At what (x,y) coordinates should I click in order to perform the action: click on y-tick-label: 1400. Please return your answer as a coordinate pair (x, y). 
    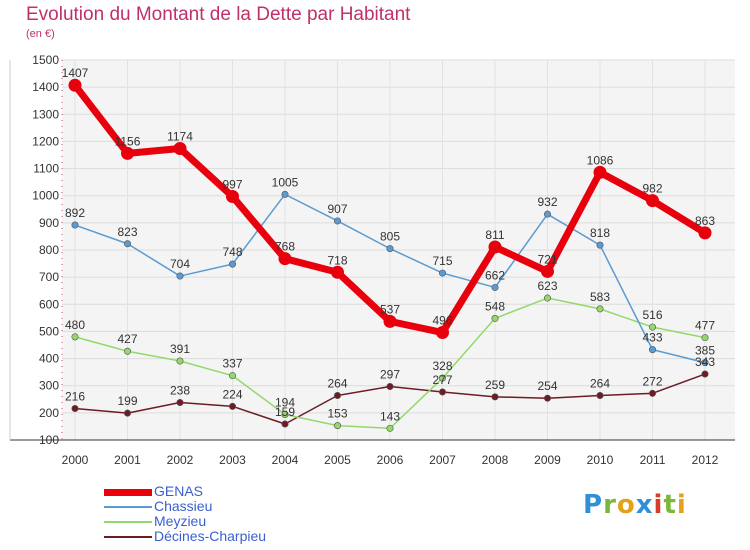
    Looking at the image, I should click on (45, 87).